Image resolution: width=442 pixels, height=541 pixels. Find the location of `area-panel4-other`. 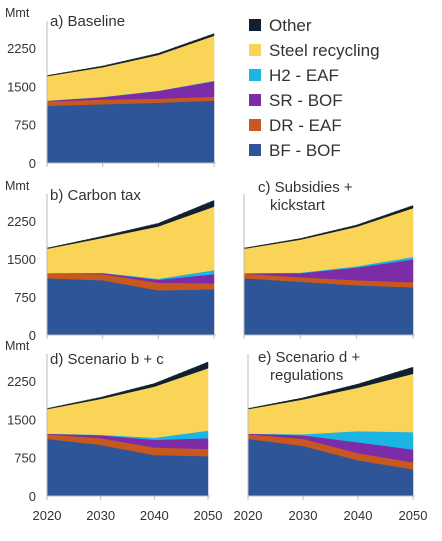

area-panel4-other is located at coordinates (127, 385).